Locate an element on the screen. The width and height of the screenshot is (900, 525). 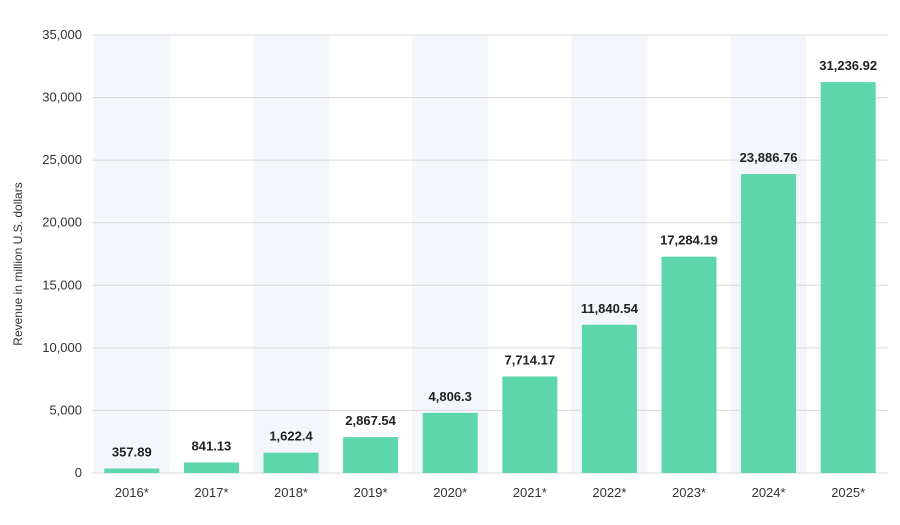
y-axis-title: Revenue in million U.S. dollars is located at coordinates (18, 263).